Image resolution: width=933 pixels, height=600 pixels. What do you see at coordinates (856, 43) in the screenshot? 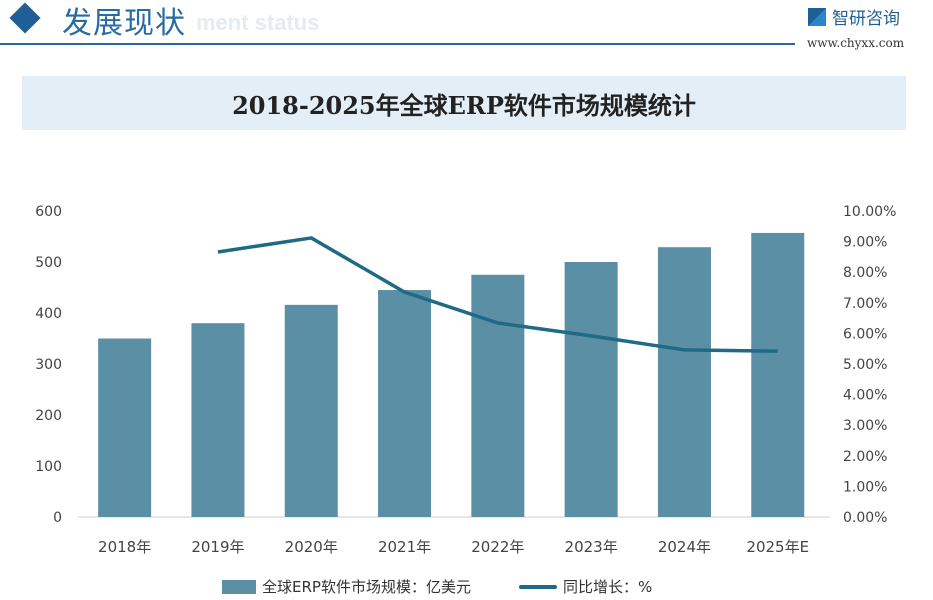
I see `logo-url: www.chyxx.com` at bounding box center [856, 43].